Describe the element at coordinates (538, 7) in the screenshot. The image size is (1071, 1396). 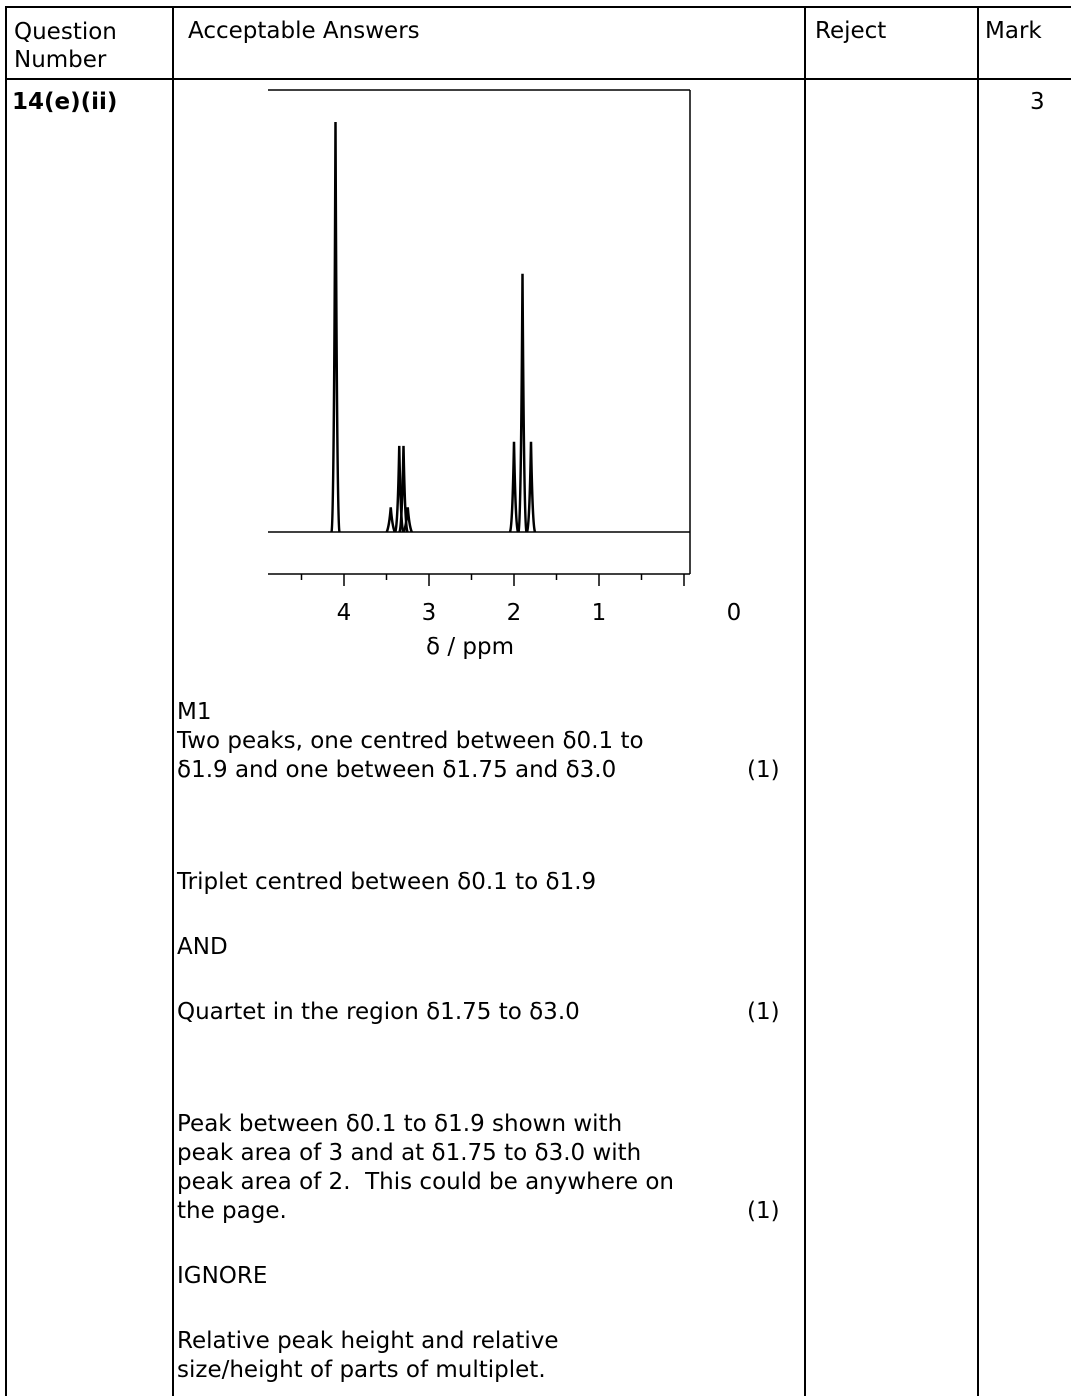
I see `table-top-border` at that location.